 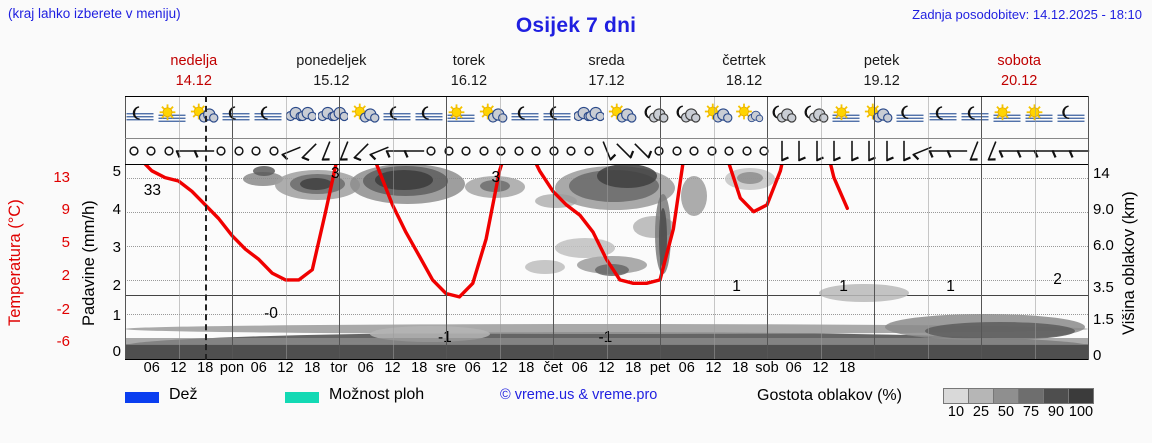 I want to click on day-name: torek, so click(x=469, y=61).